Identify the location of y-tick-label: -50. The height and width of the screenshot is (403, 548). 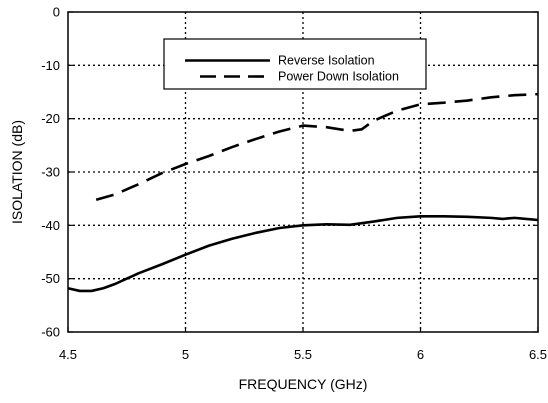
(50, 278).